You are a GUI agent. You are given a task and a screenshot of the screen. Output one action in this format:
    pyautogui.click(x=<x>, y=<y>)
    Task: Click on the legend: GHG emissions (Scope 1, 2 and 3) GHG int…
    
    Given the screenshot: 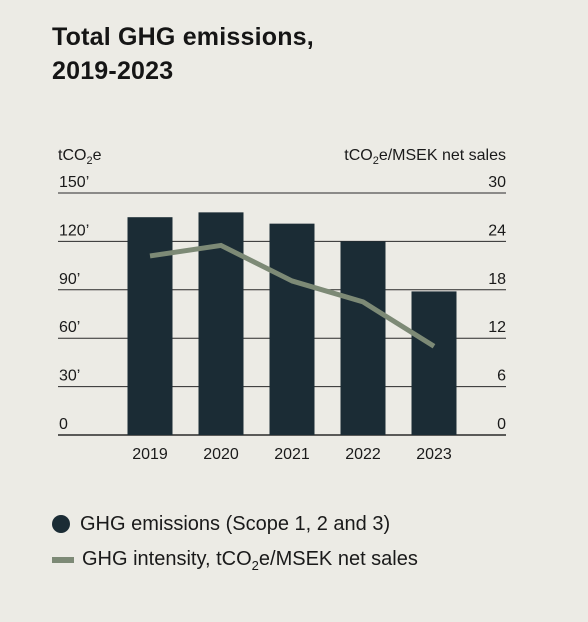 What is the action you would take?
    pyautogui.click(x=235, y=542)
    